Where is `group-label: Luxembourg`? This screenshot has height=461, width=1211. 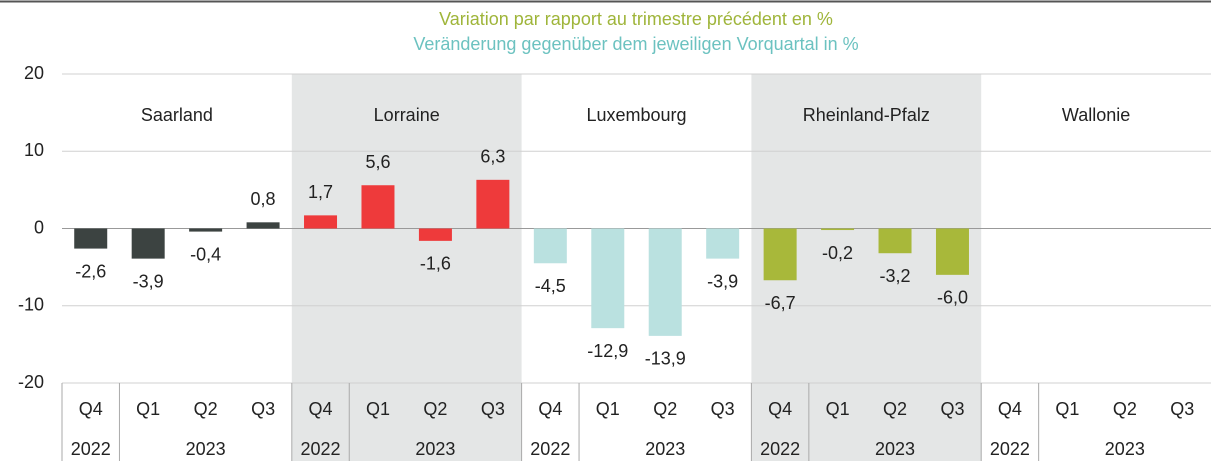
group-label: Luxembourg is located at coordinates (636, 115).